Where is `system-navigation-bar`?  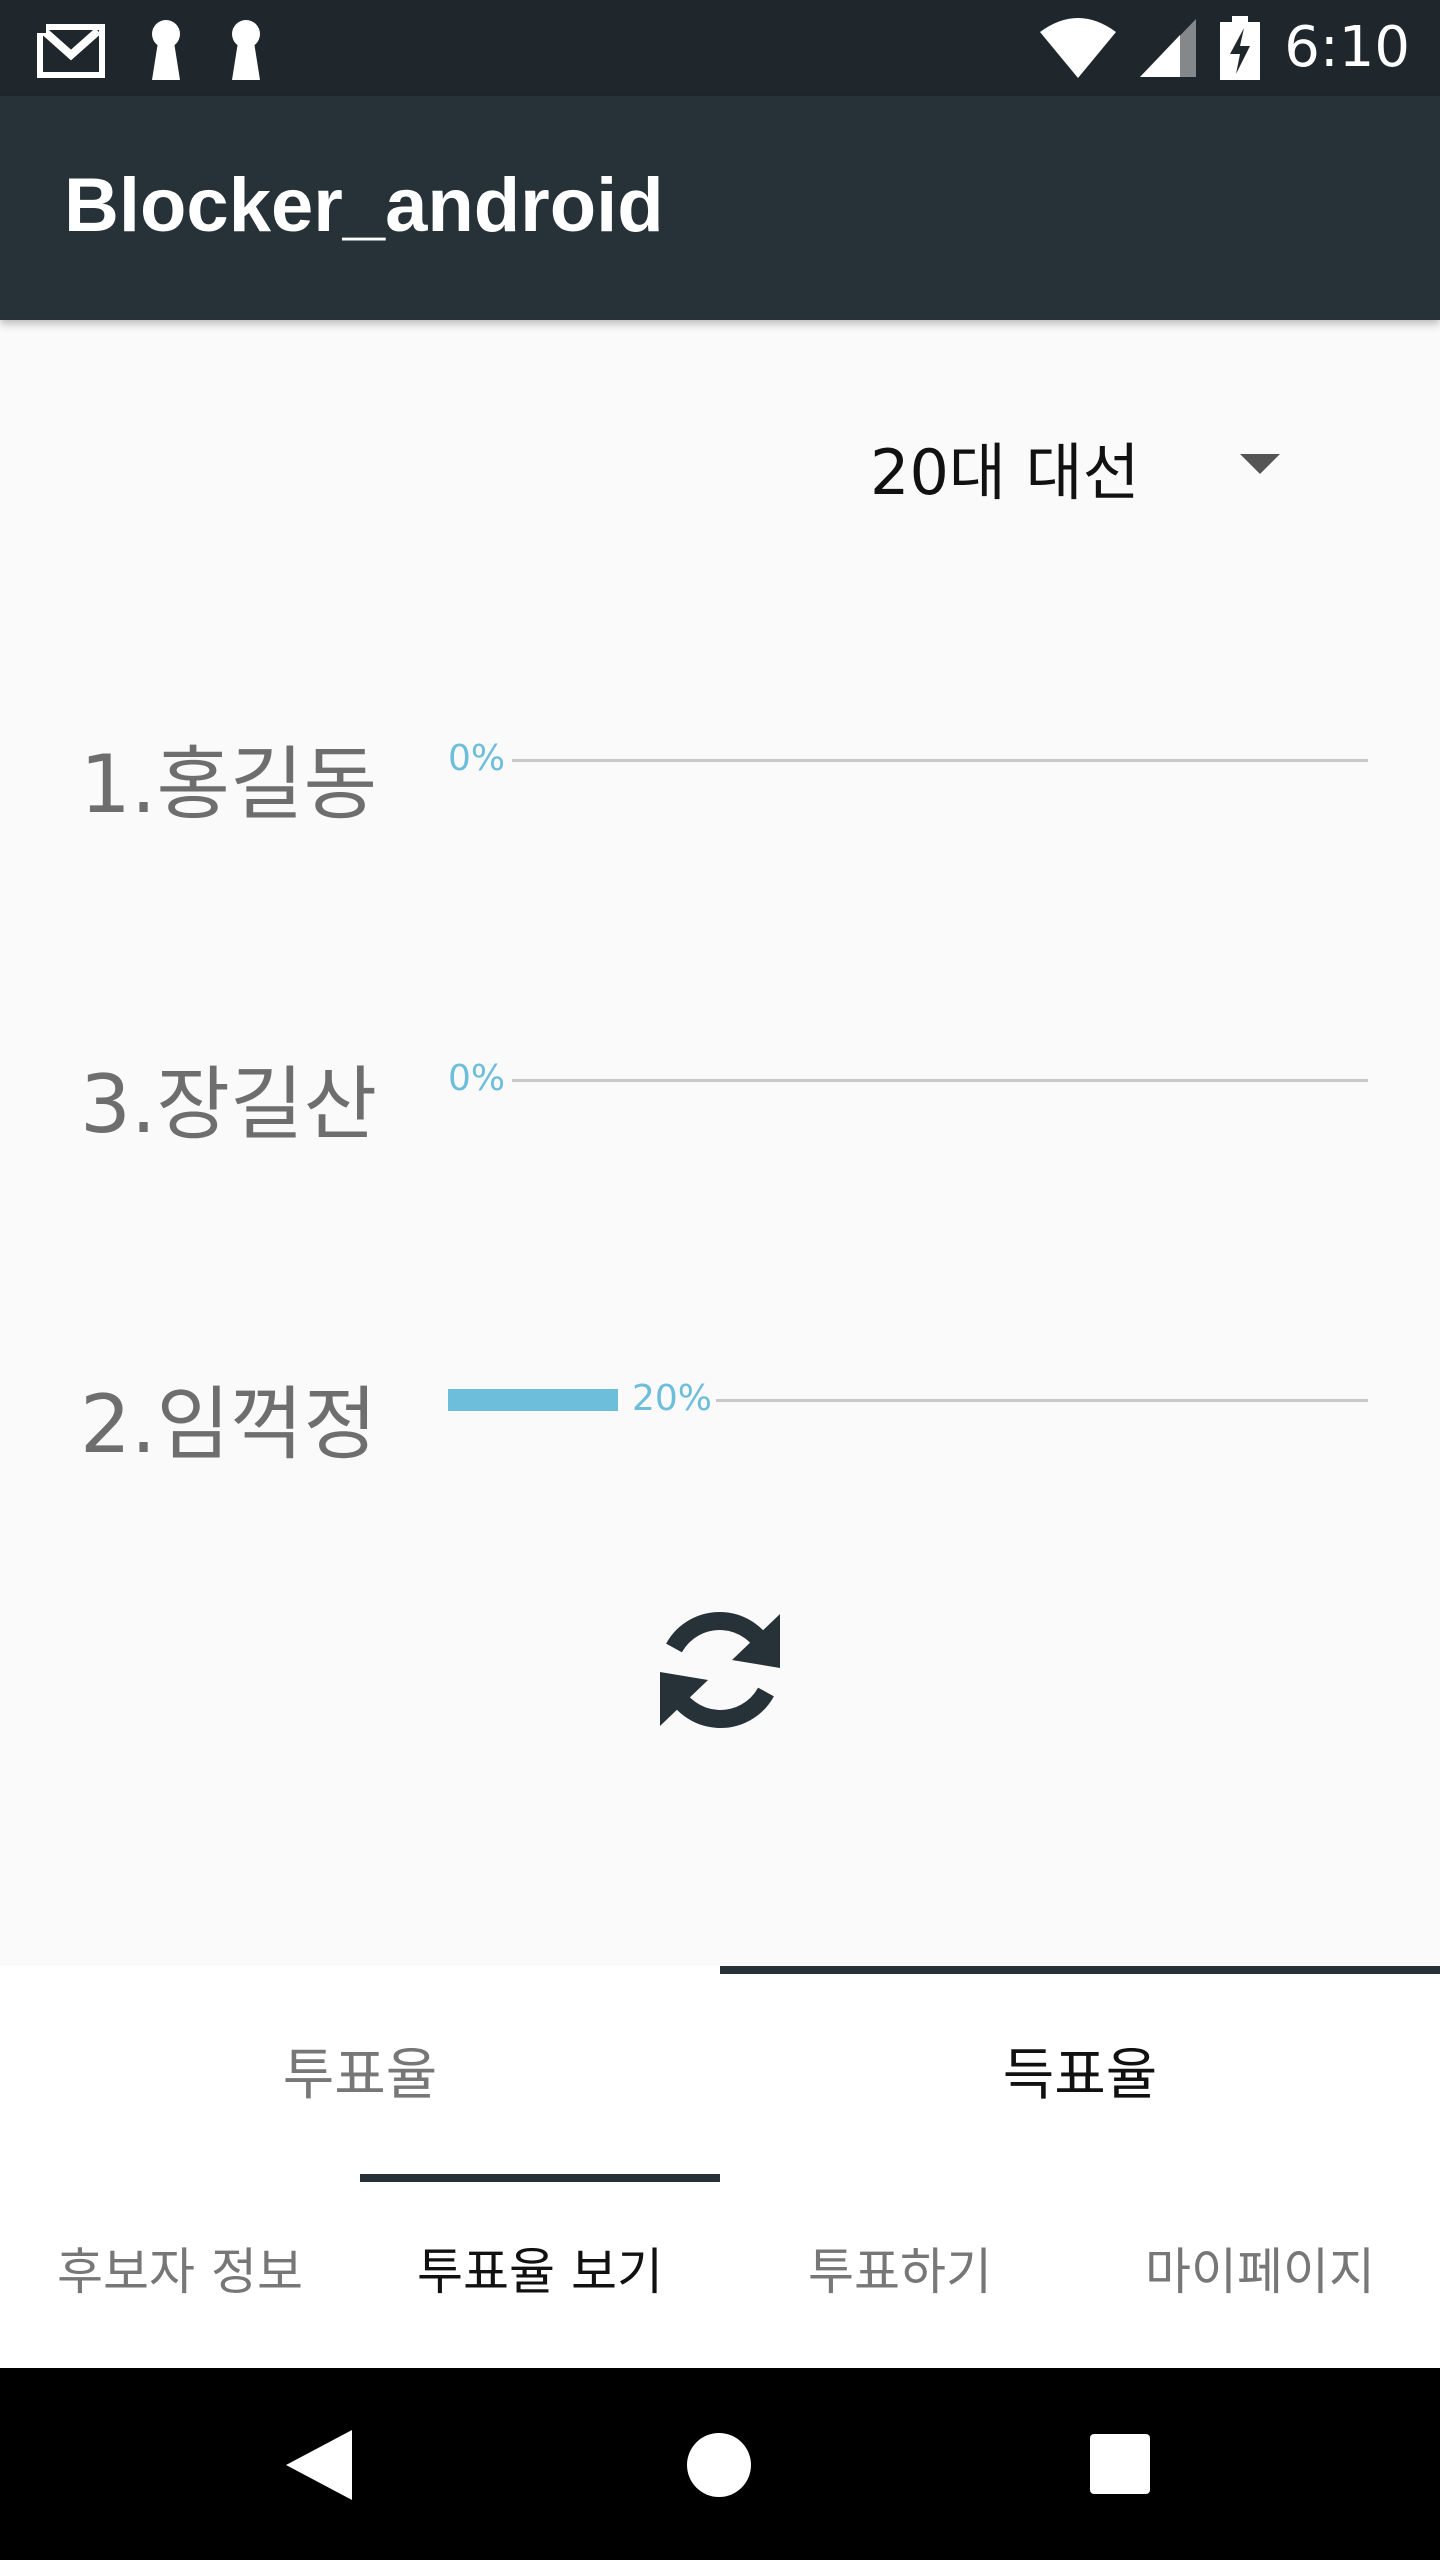
system-navigation-bar is located at coordinates (720, 2464).